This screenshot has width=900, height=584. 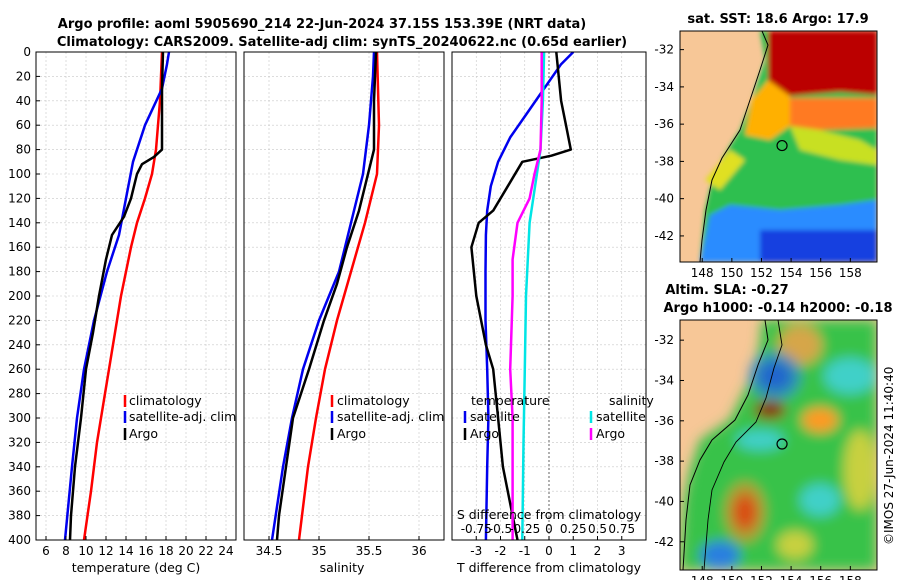 I want to click on x-tick-label: 16, so click(x=145, y=551).